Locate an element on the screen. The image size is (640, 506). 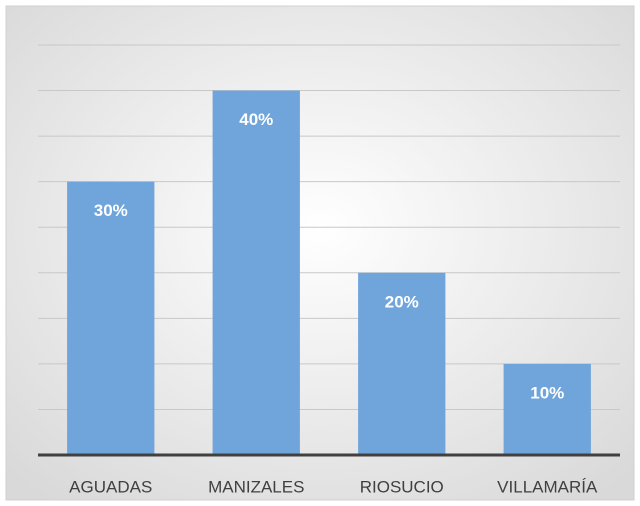
data-label: 20% is located at coordinates (402, 301).